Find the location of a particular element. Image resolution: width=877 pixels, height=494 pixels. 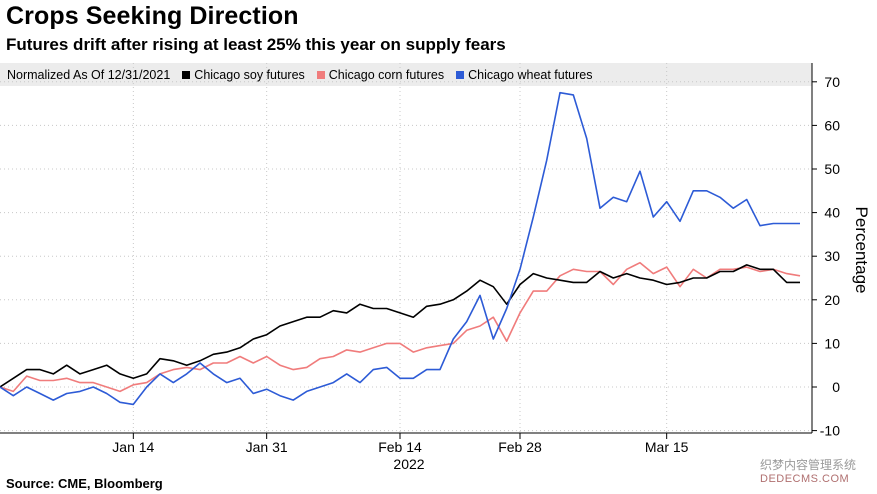

source-note: Source: CME, Bloomberg is located at coordinates (84, 483).